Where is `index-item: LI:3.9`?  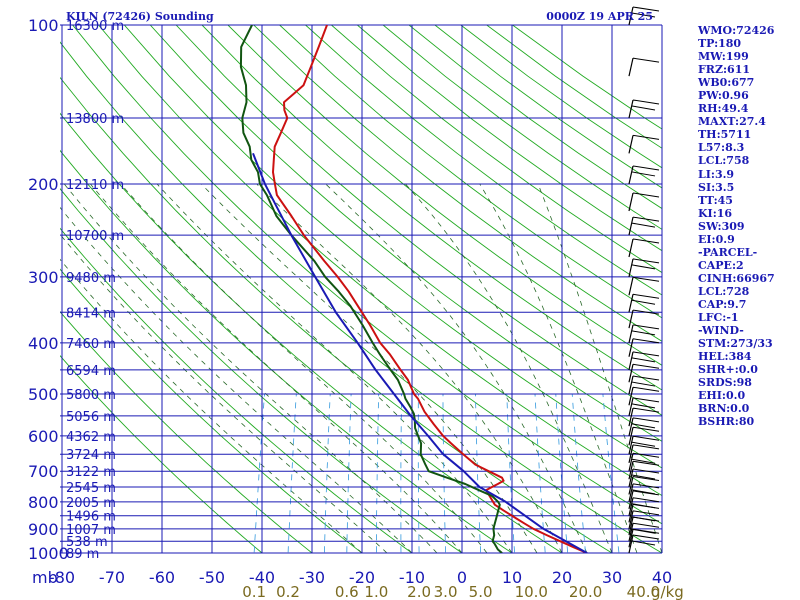 index-item: LI:3.9 is located at coordinates (716, 174).